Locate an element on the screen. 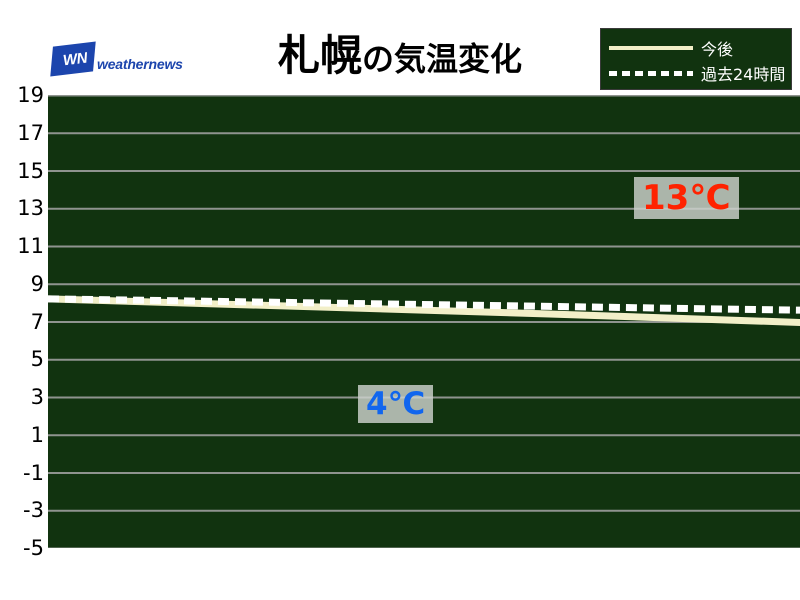 This screenshot has height=600, width=800. legend-label-past24h: 過去24時間 is located at coordinates (743, 74).